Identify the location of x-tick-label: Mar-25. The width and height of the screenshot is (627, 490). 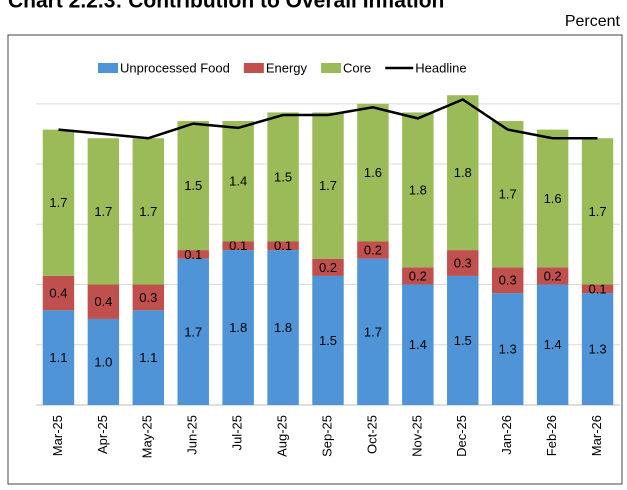
(57, 435).